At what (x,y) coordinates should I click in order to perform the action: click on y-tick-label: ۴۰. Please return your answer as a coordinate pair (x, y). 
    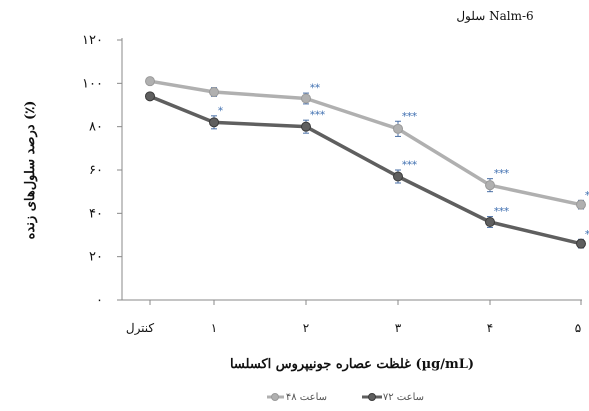
    Looking at the image, I should click on (96, 213).